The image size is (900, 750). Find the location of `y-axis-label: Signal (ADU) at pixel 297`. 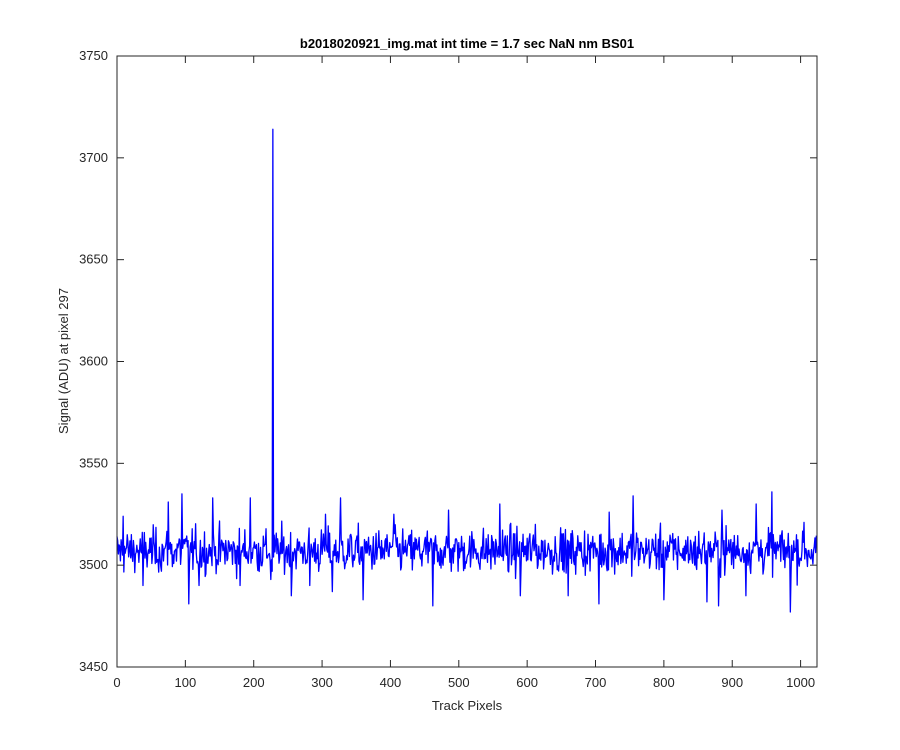

y-axis-label: Signal (ADU) at pixel 297 is located at coordinates (63, 361).